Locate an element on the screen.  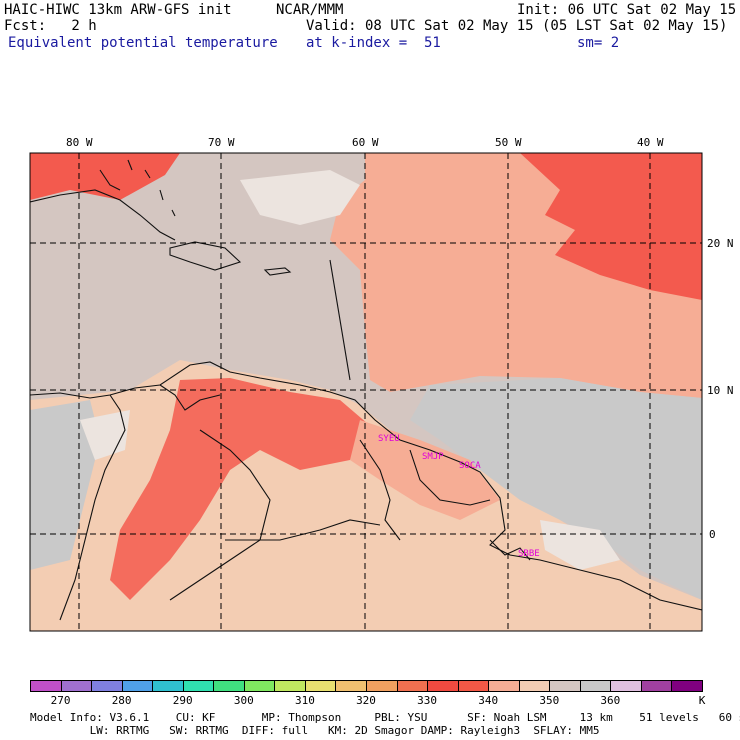
station-label: SYEU is located at coordinates (389, 439).